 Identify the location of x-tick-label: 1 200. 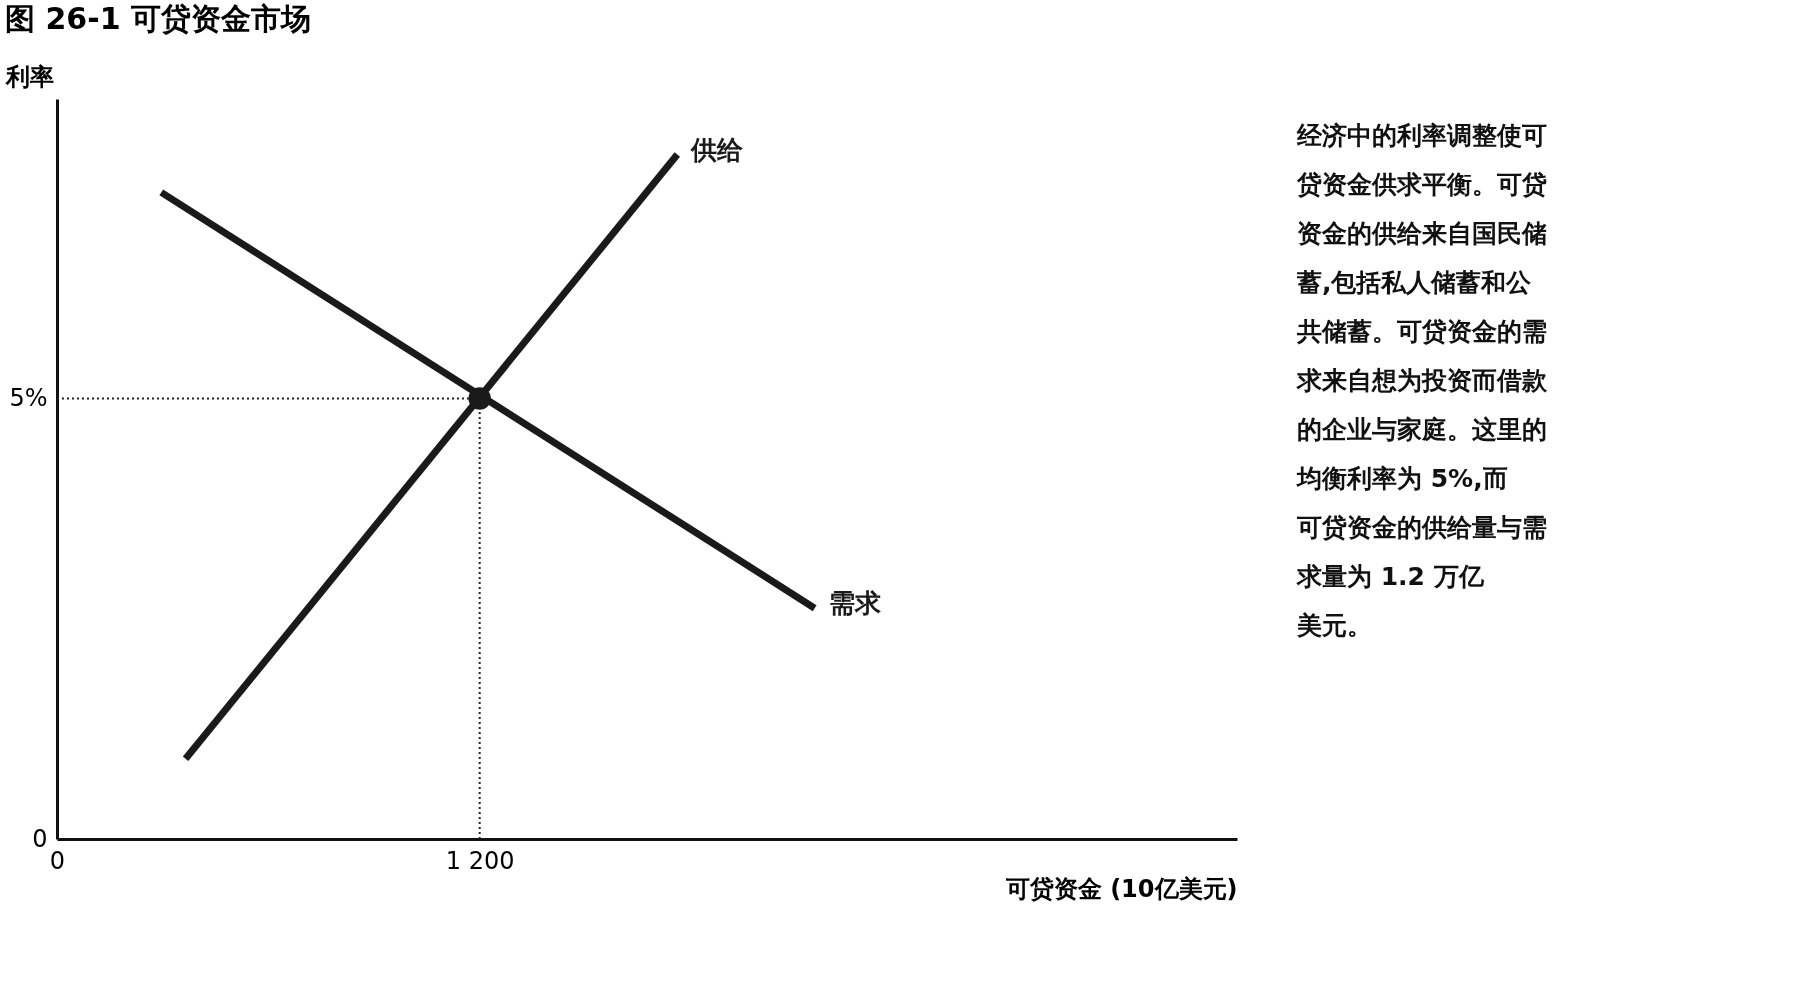
(480, 860).